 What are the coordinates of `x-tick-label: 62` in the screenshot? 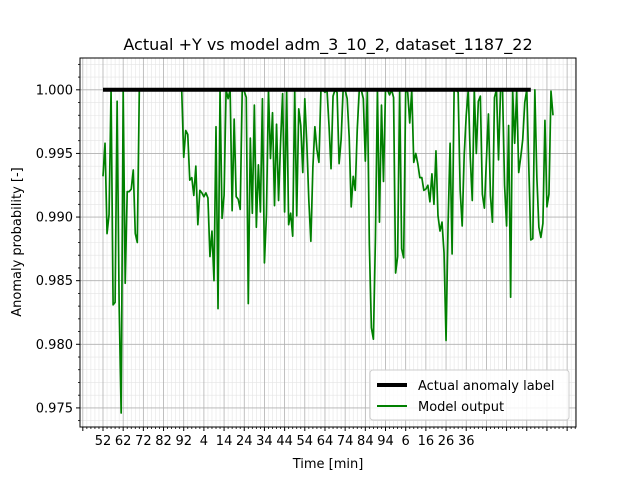 It's located at (123, 441).